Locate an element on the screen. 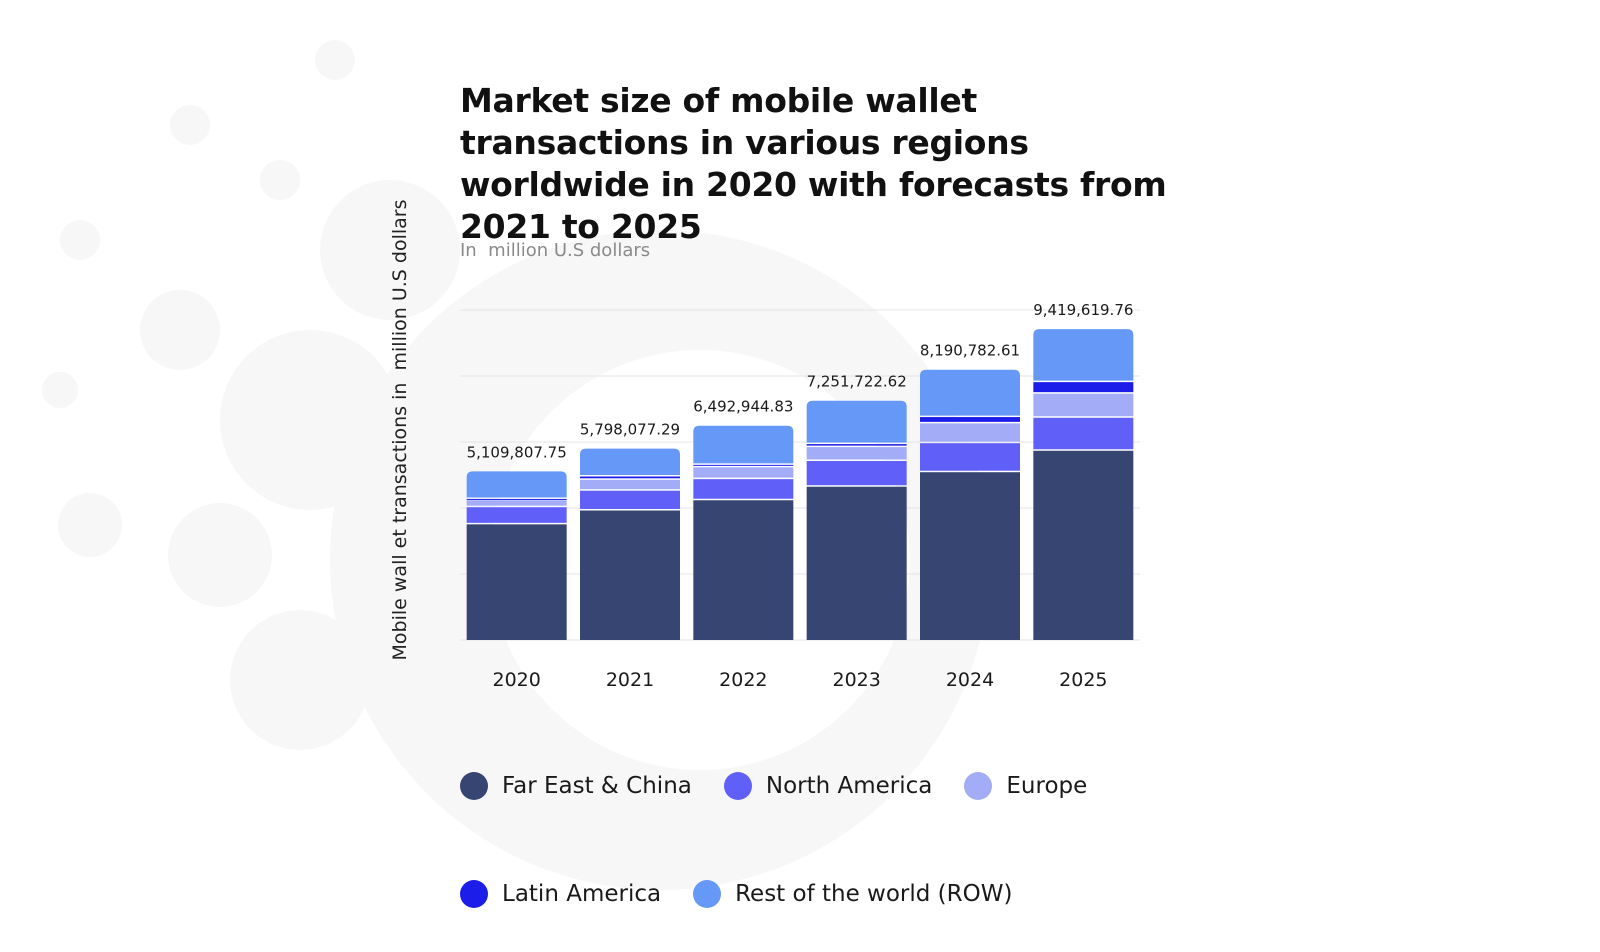  legend-label: Europe is located at coordinates (1047, 786).